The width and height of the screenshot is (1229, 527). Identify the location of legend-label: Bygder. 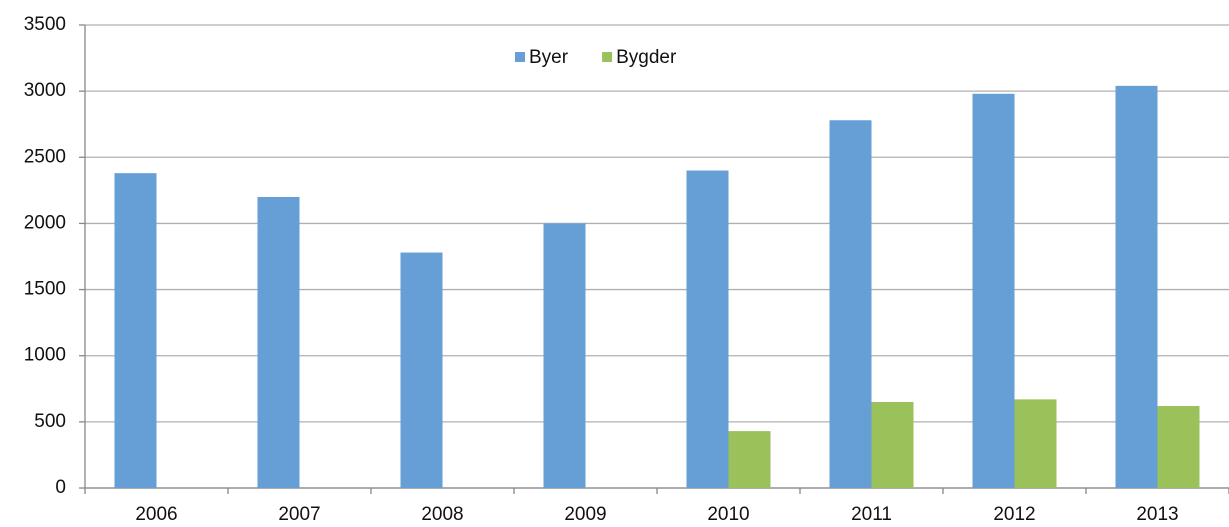
(646, 57).